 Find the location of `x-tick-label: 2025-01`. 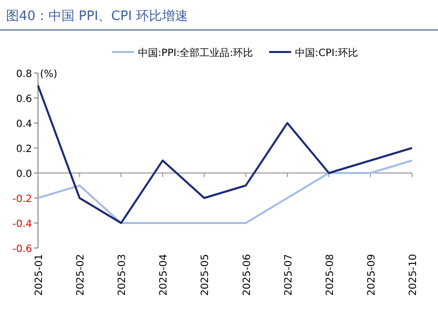

x-tick-label: 2025-01 is located at coordinates (39, 275).